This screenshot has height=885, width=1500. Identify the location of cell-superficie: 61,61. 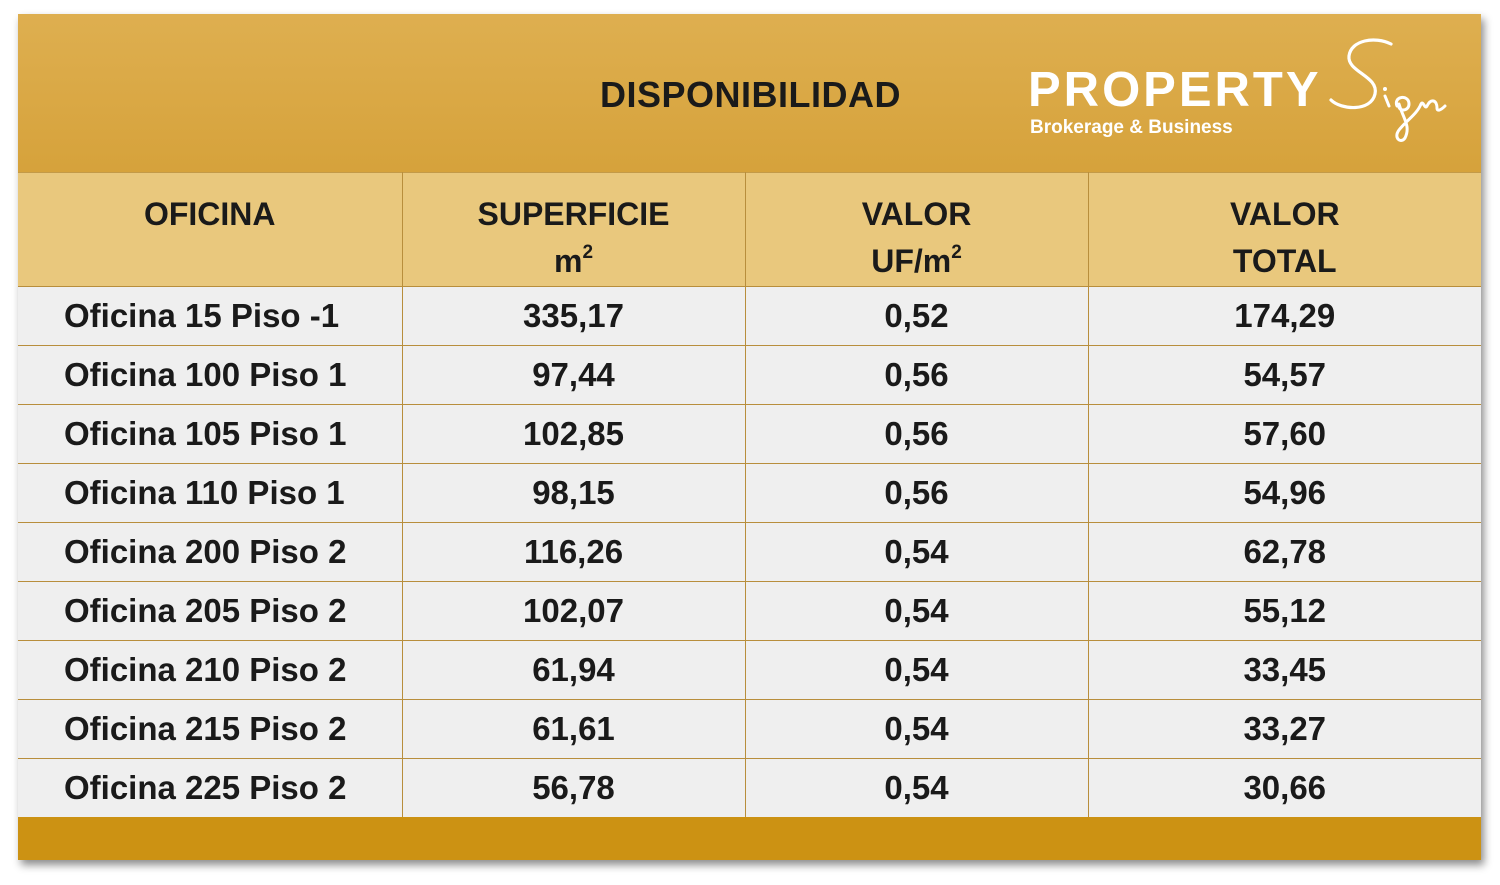
(574, 729).